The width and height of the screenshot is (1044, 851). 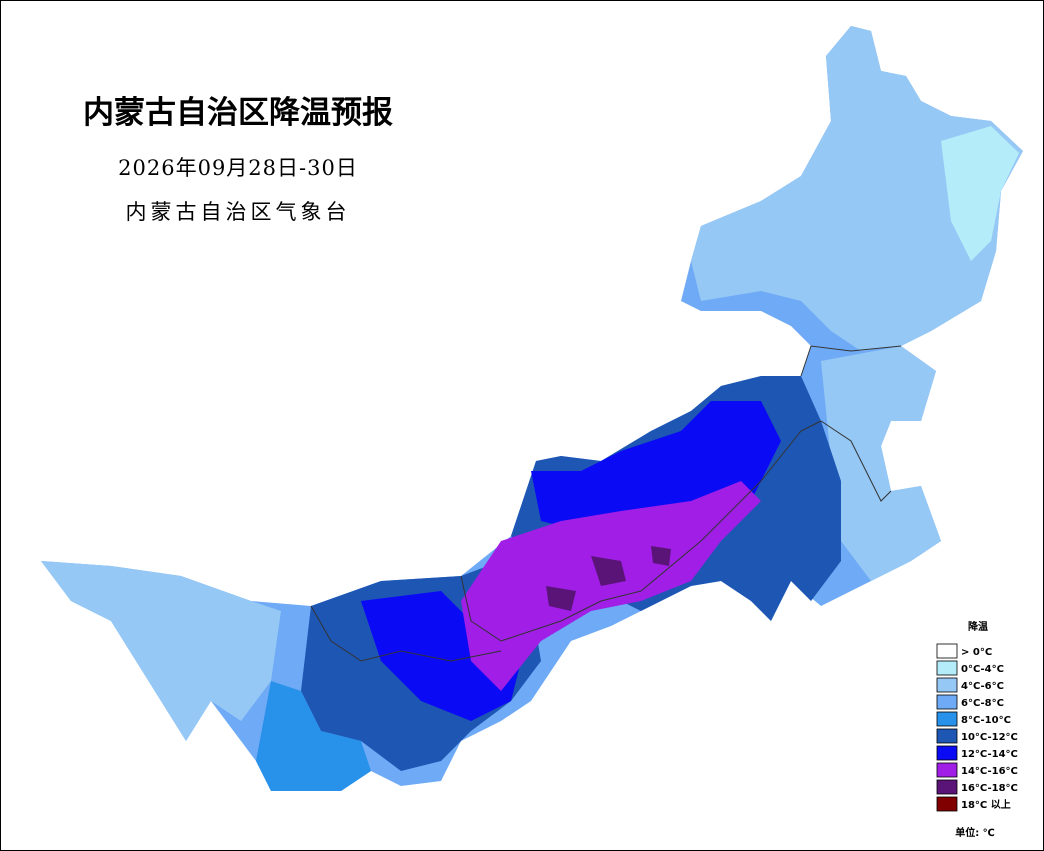 What do you see at coordinates (978, 626) in the screenshot?
I see `legend-title: 降温` at bounding box center [978, 626].